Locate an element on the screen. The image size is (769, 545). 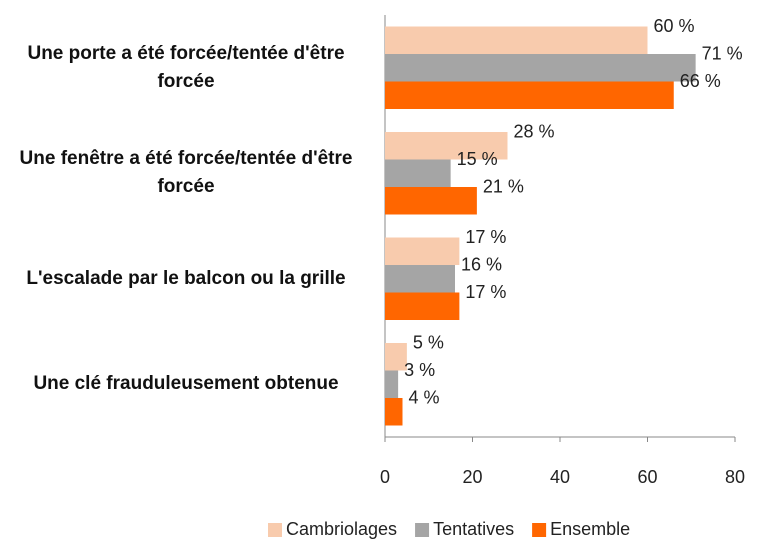
value-label: 71 % is located at coordinates (722, 54).